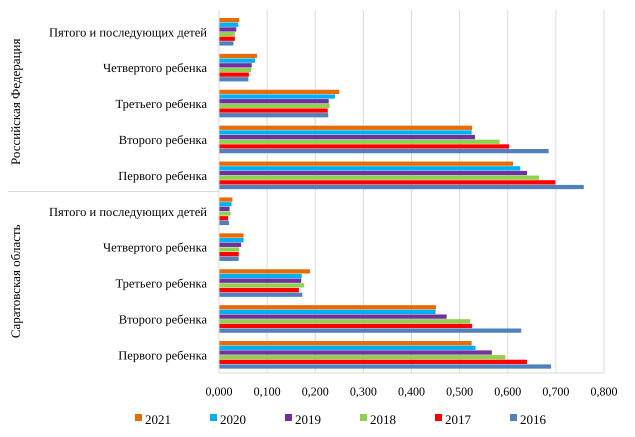 The width and height of the screenshot is (635, 437). What do you see at coordinates (219, 391) in the screenshot?
I see `x-tick-label: 0,000` at bounding box center [219, 391].